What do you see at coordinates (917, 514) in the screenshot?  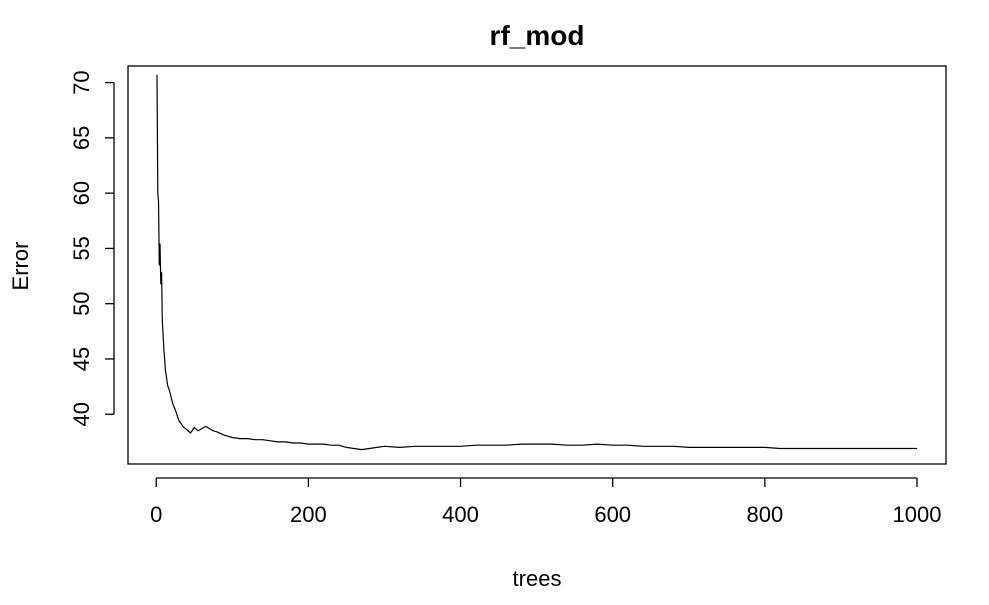 I see `x-tick-label: 1000` at bounding box center [917, 514].